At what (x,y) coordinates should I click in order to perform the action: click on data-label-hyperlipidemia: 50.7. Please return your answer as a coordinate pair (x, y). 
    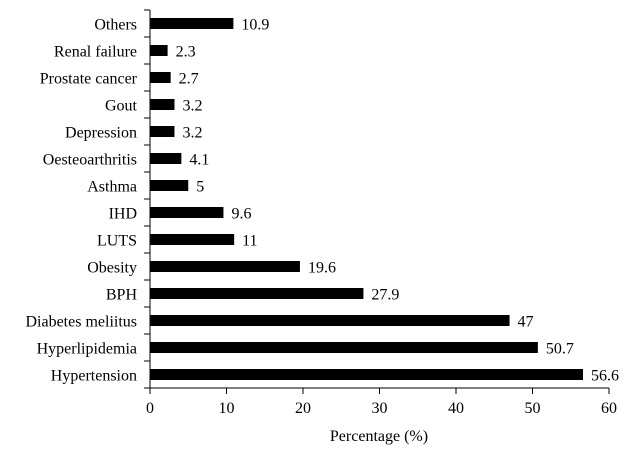
    Looking at the image, I should click on (560, 349).